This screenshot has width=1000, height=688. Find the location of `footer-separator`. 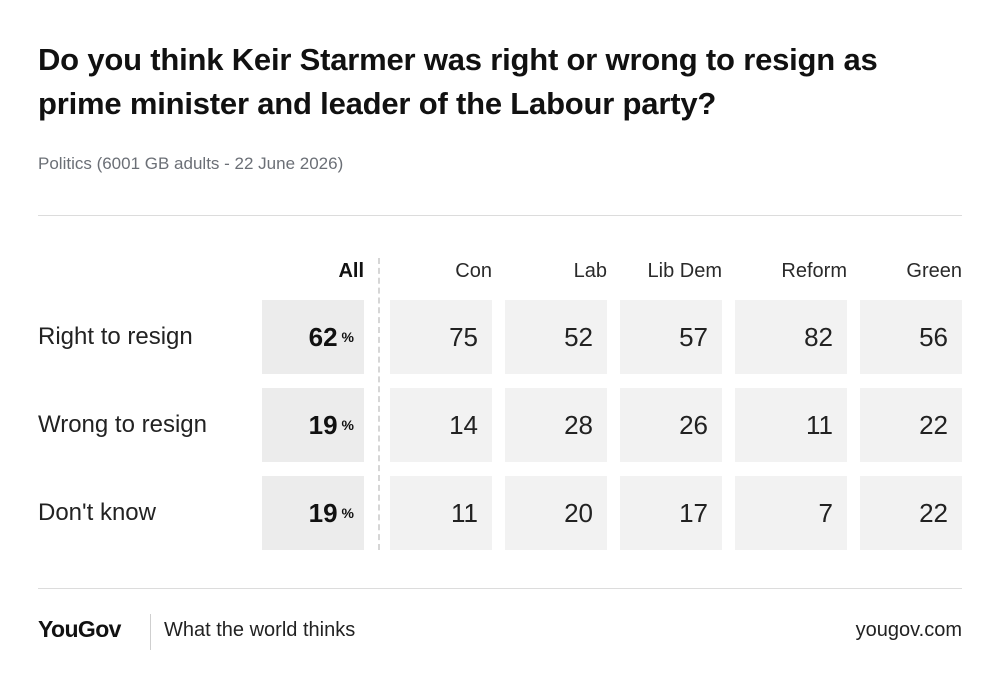

footer-separator is located at coordinates (150, 632).